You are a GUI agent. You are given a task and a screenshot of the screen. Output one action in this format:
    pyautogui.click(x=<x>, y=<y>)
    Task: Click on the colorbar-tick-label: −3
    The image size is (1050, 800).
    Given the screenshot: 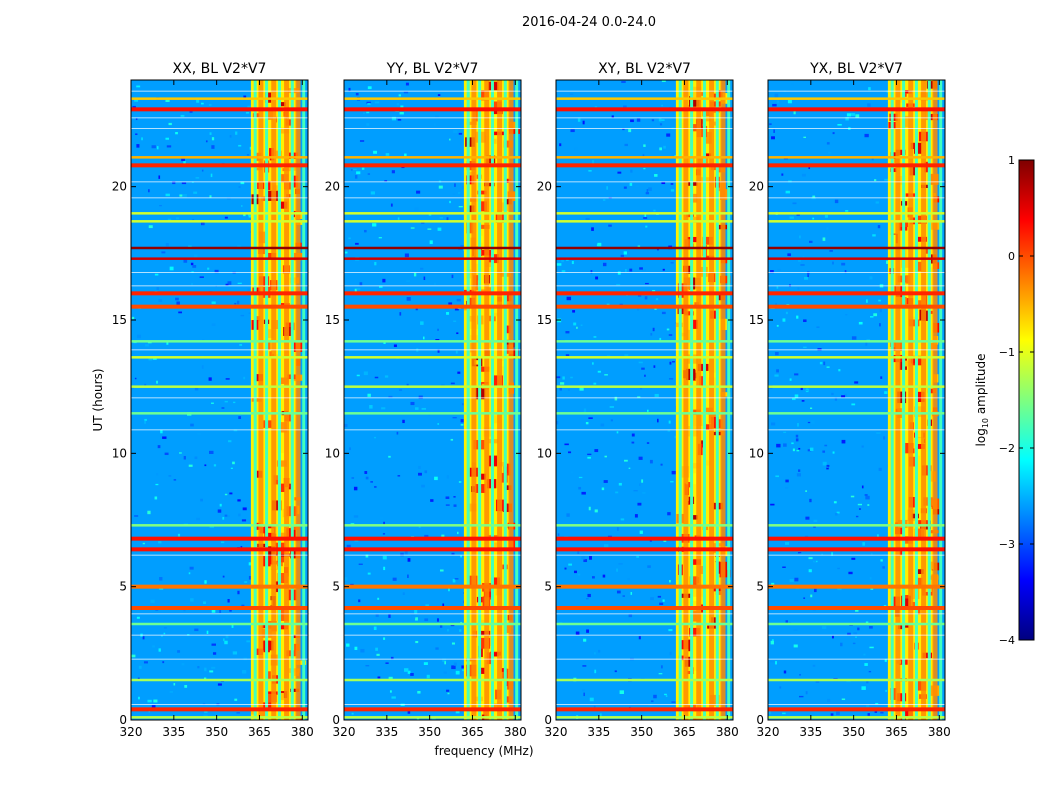 What is the action you would take?
    pyautogui.click(x=1007, y=544)
    